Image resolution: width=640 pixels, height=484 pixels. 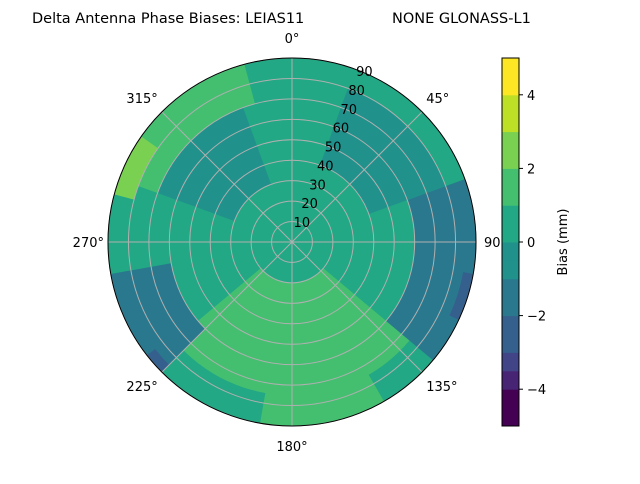 I want to click on colorbar-tick-label-3: 2, so click(x=531, y=169).